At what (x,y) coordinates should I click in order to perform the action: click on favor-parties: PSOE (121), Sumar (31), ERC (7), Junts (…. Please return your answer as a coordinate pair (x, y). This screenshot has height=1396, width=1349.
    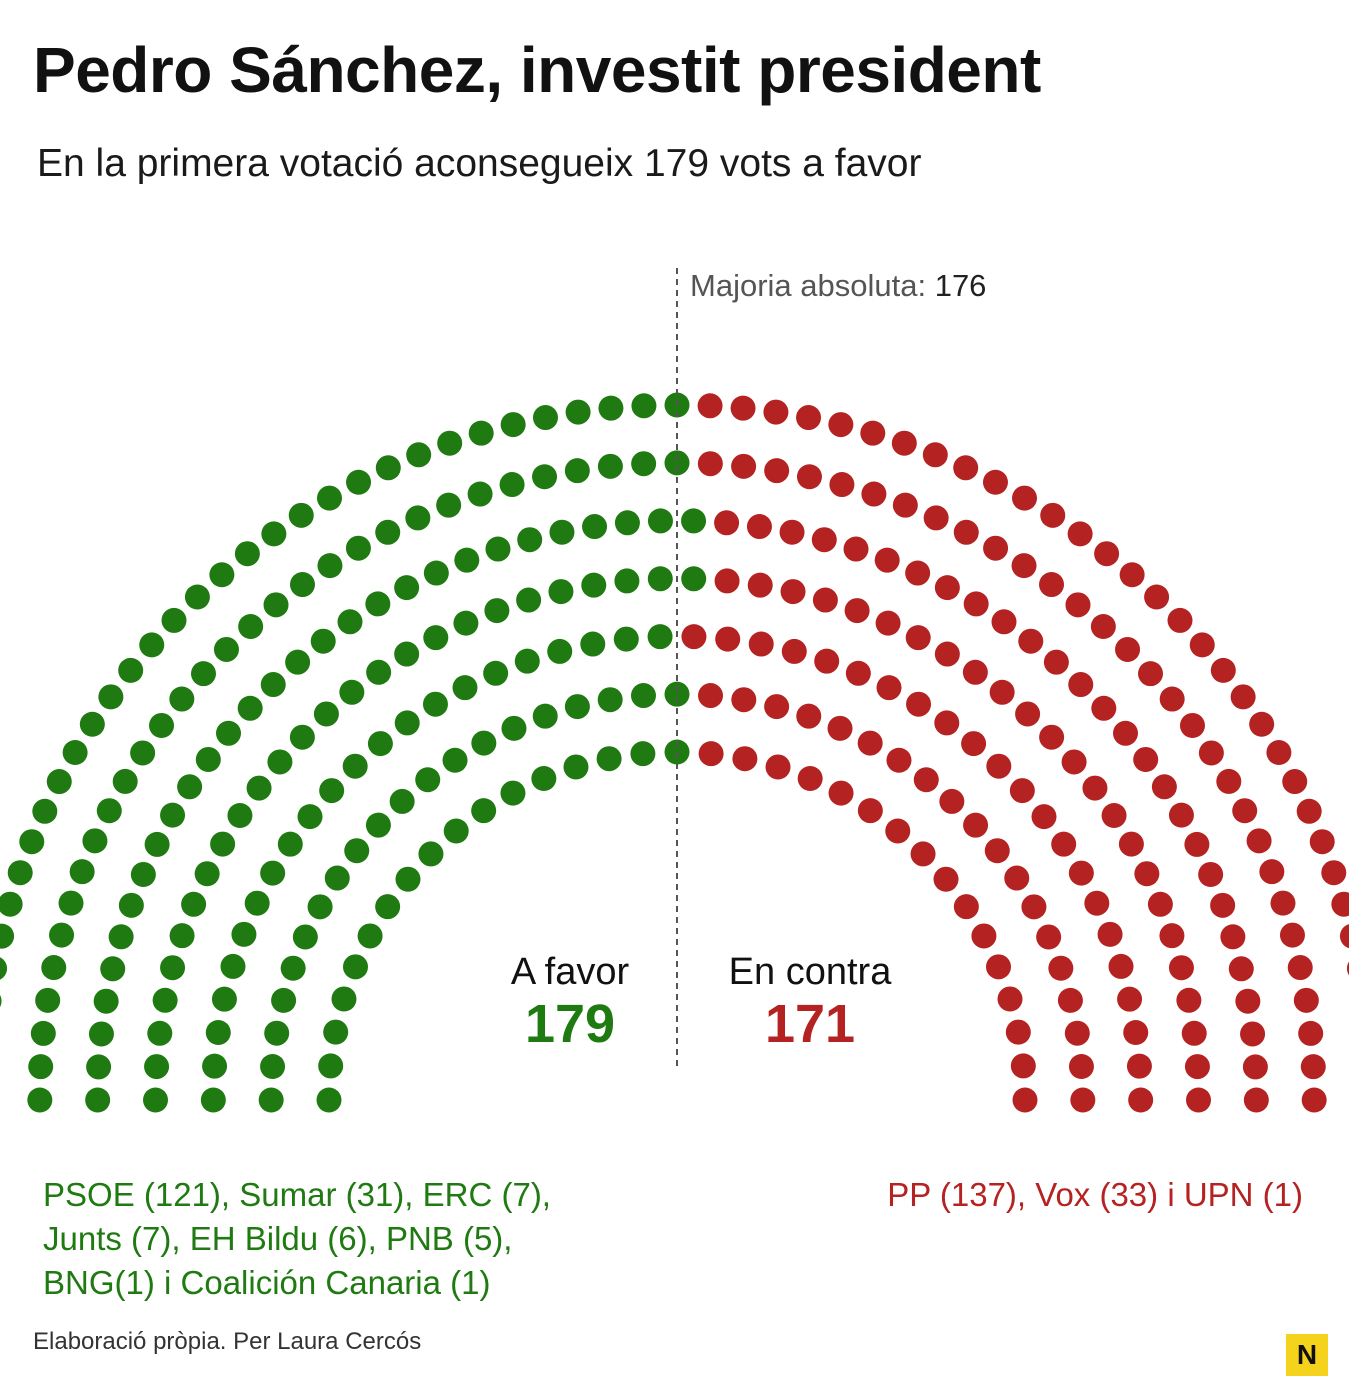
    Looking at the image, I should click on (297, 1239).